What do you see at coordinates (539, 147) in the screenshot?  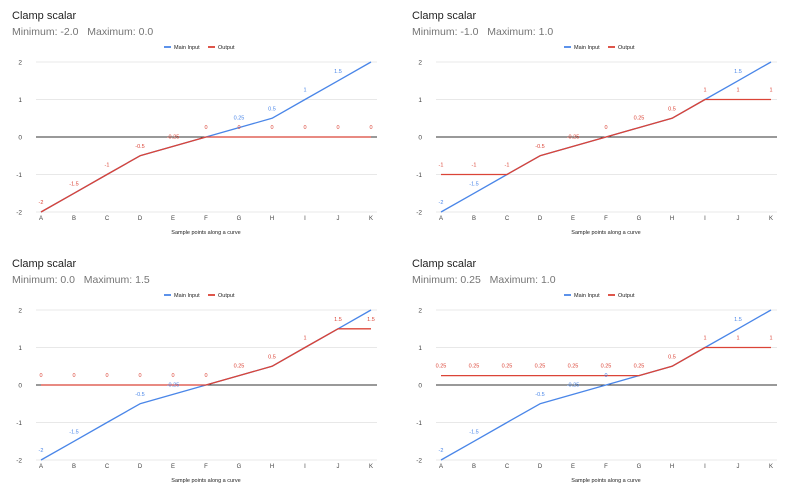 I see `data-label: -0.5` at bounding box center [539, 147].